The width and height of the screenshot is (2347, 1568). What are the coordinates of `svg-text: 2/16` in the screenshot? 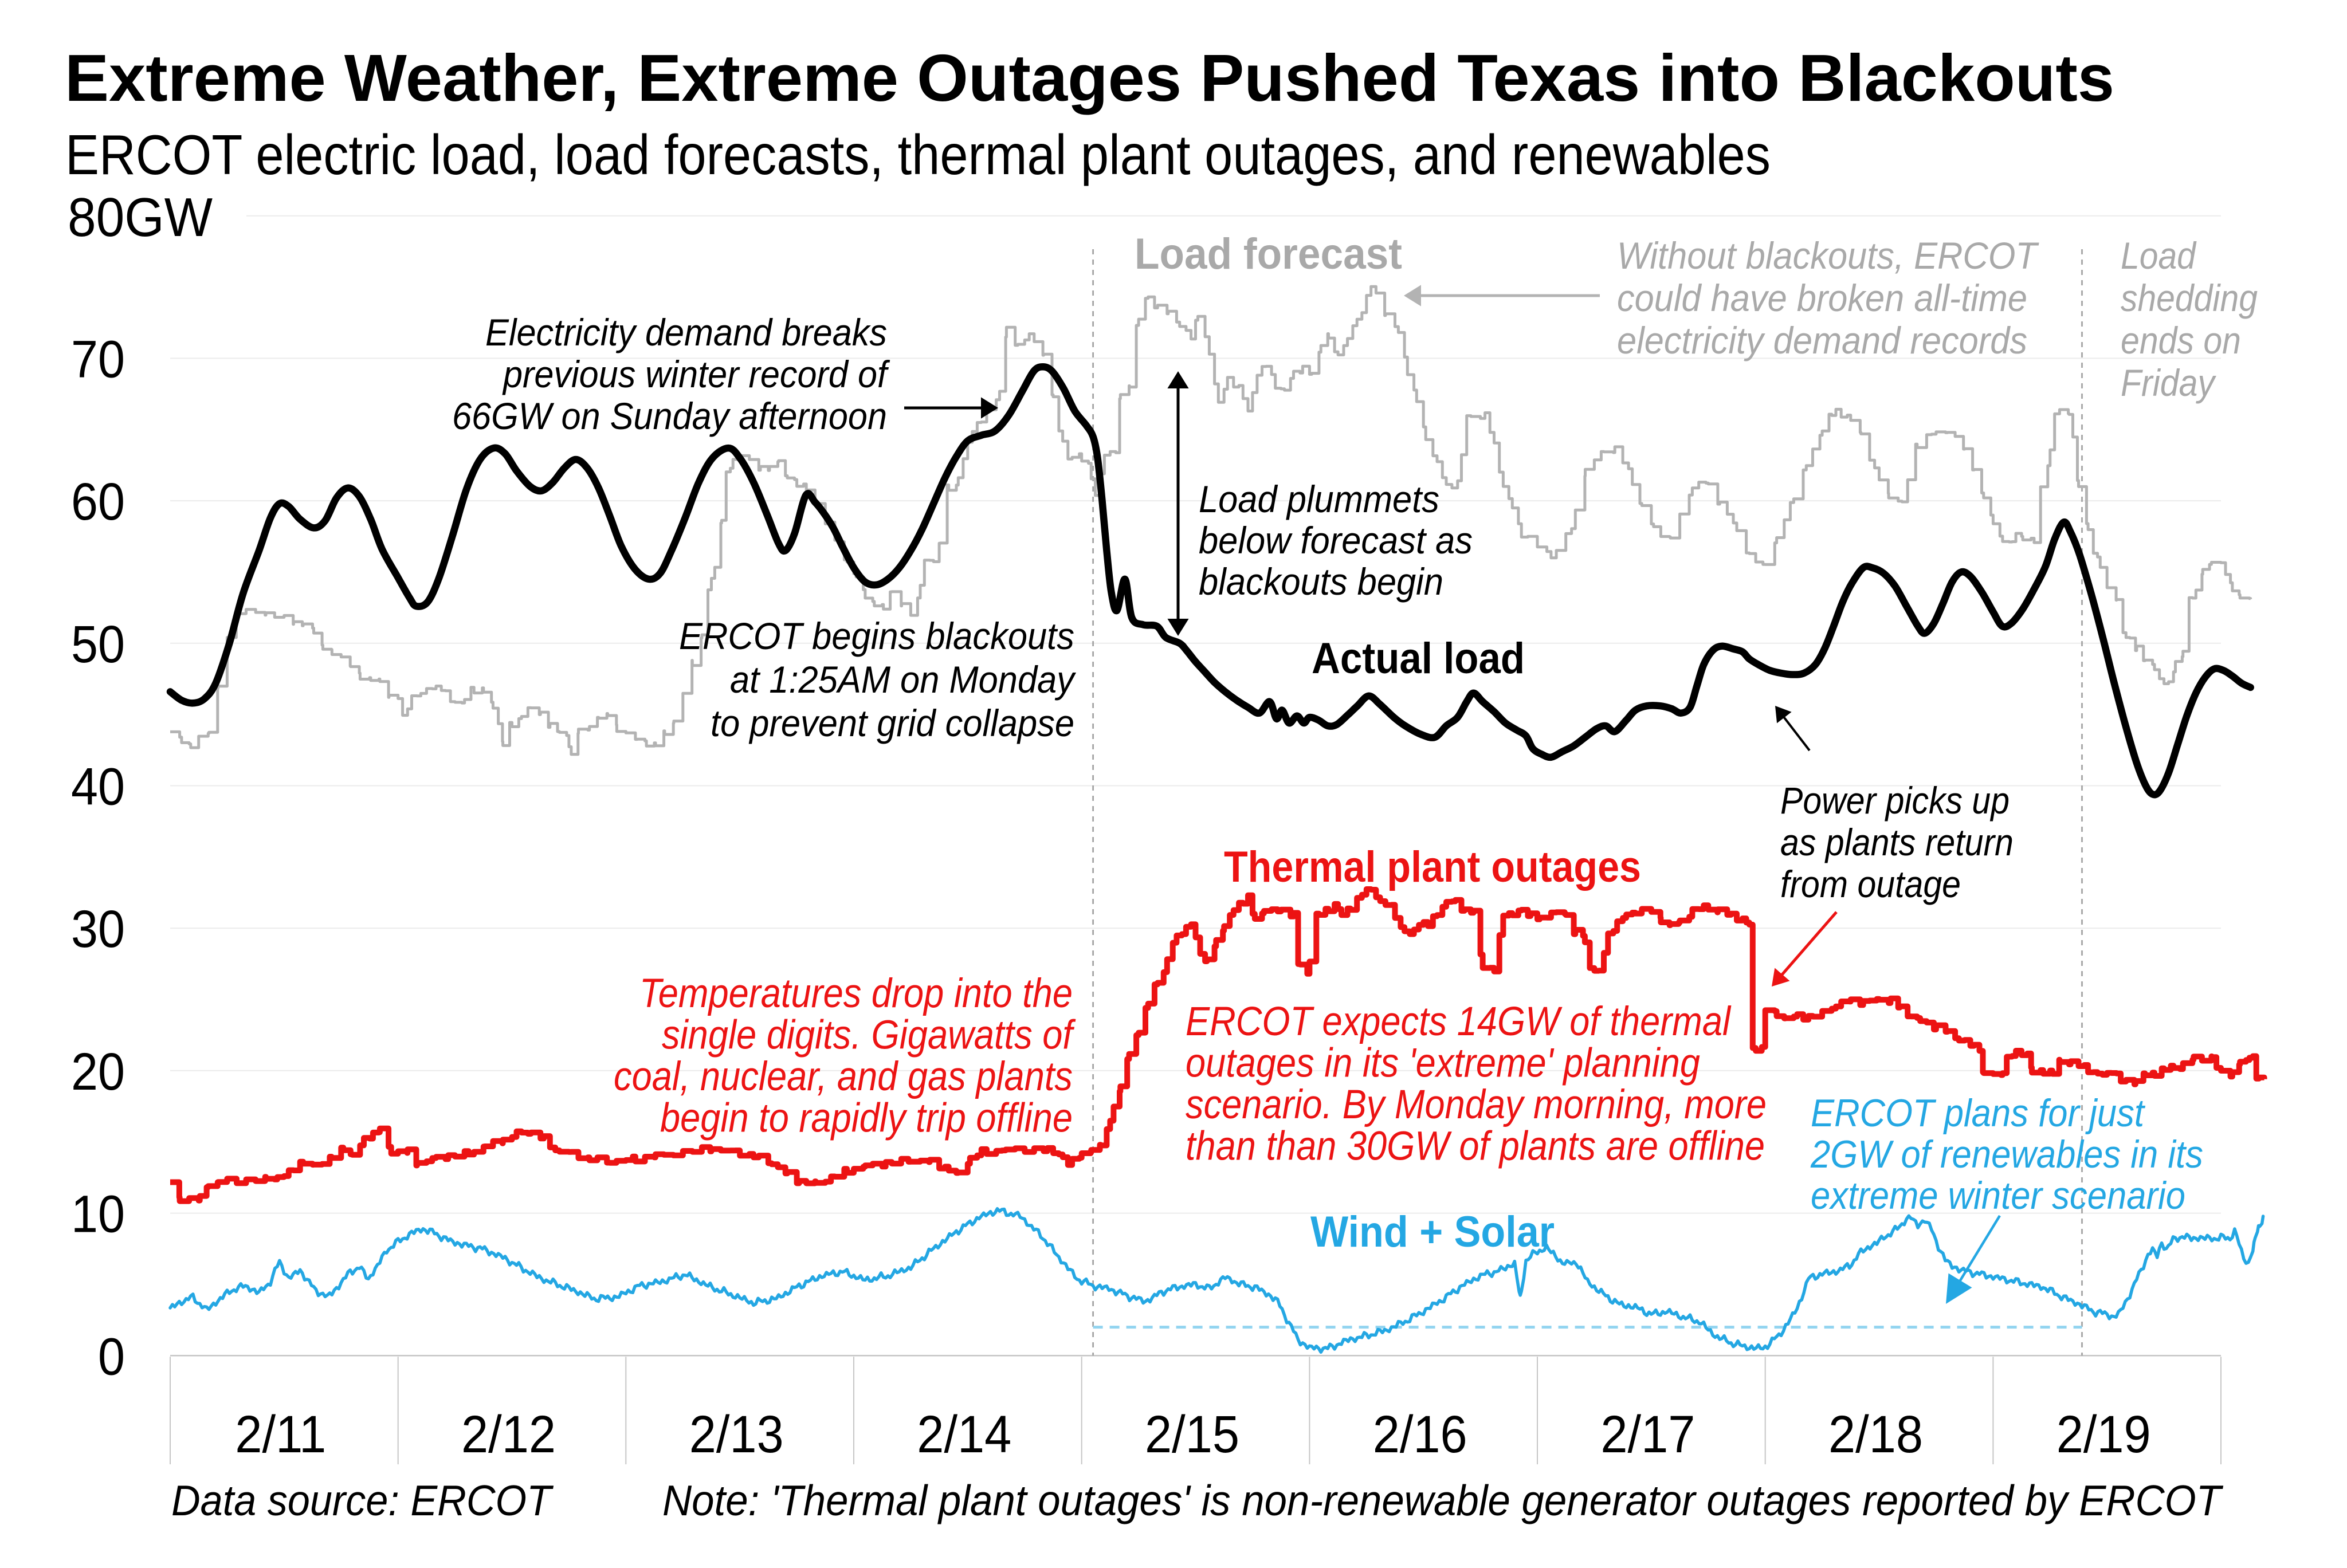 It's located at (1420, 1434).